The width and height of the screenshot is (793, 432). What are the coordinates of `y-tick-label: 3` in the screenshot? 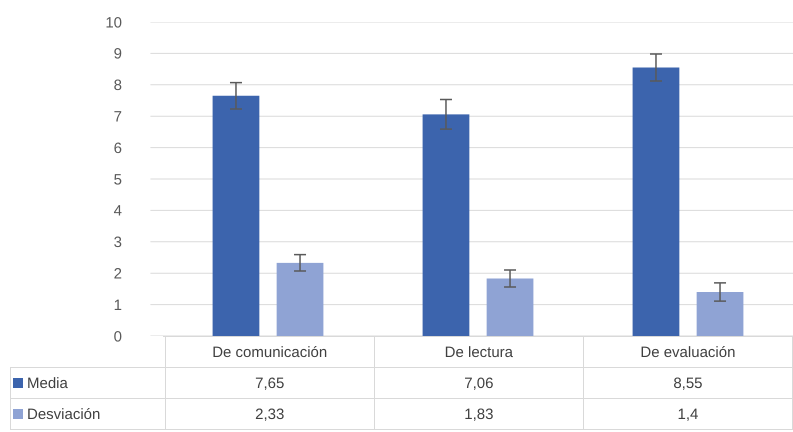 It's located at (118, 243).